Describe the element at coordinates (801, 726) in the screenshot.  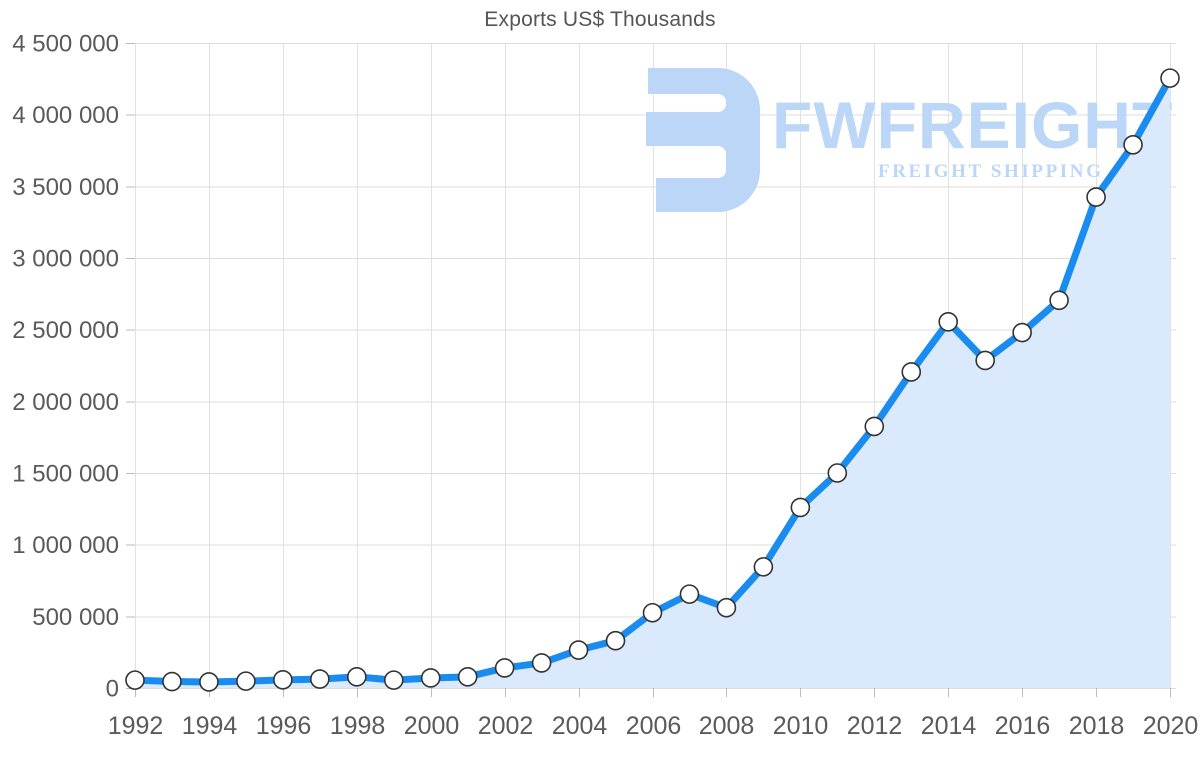
I see `x-axis-tick-label: 2010` at that location.